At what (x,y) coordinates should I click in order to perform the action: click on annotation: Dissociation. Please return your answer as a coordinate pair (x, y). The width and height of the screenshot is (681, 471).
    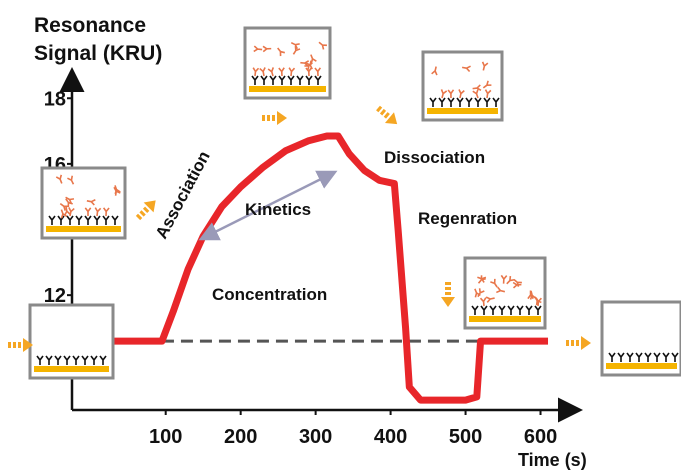
    Looking at the image, I should click on (434, 157).